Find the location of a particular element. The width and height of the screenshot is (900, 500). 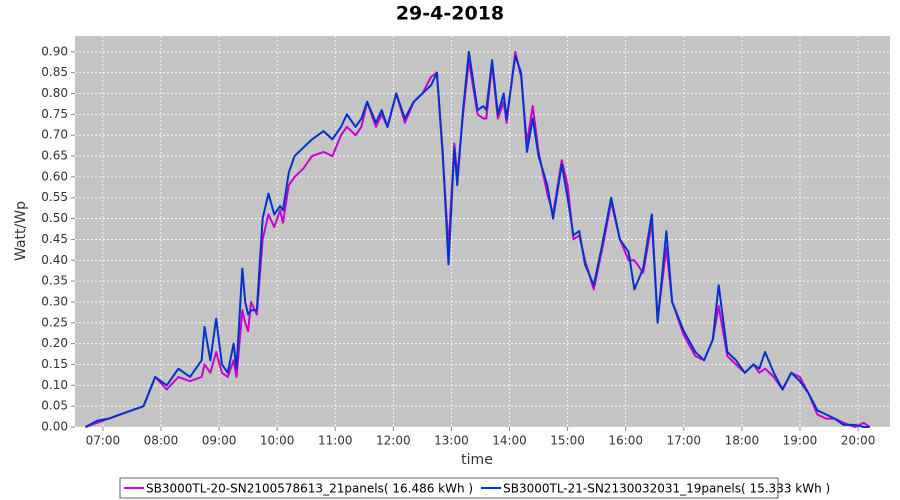

y-tick-label: 0.35 is located at coordinates (54, 281).